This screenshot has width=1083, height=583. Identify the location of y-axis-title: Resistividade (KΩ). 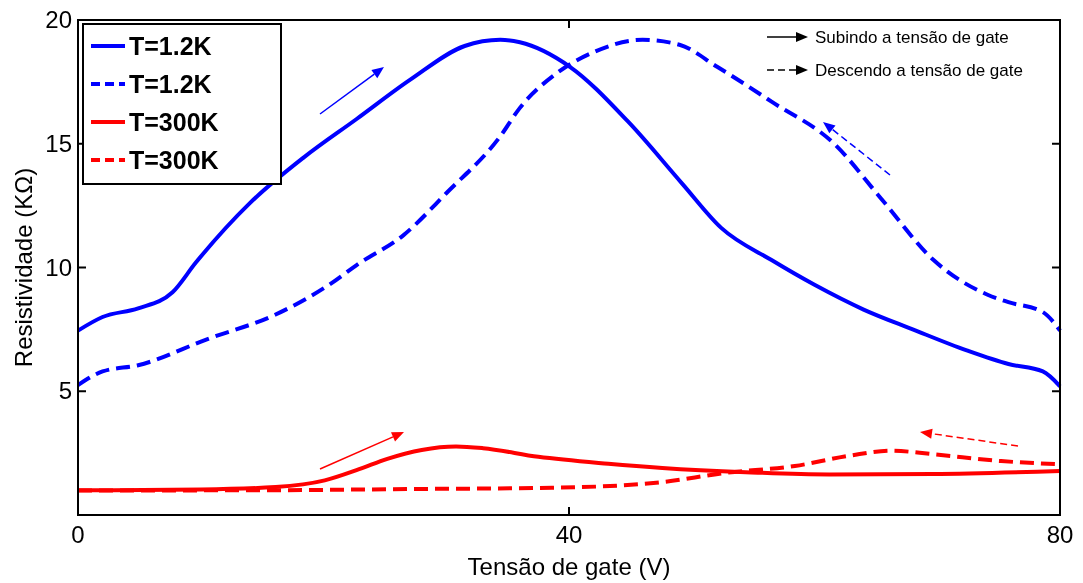
(23, 267).